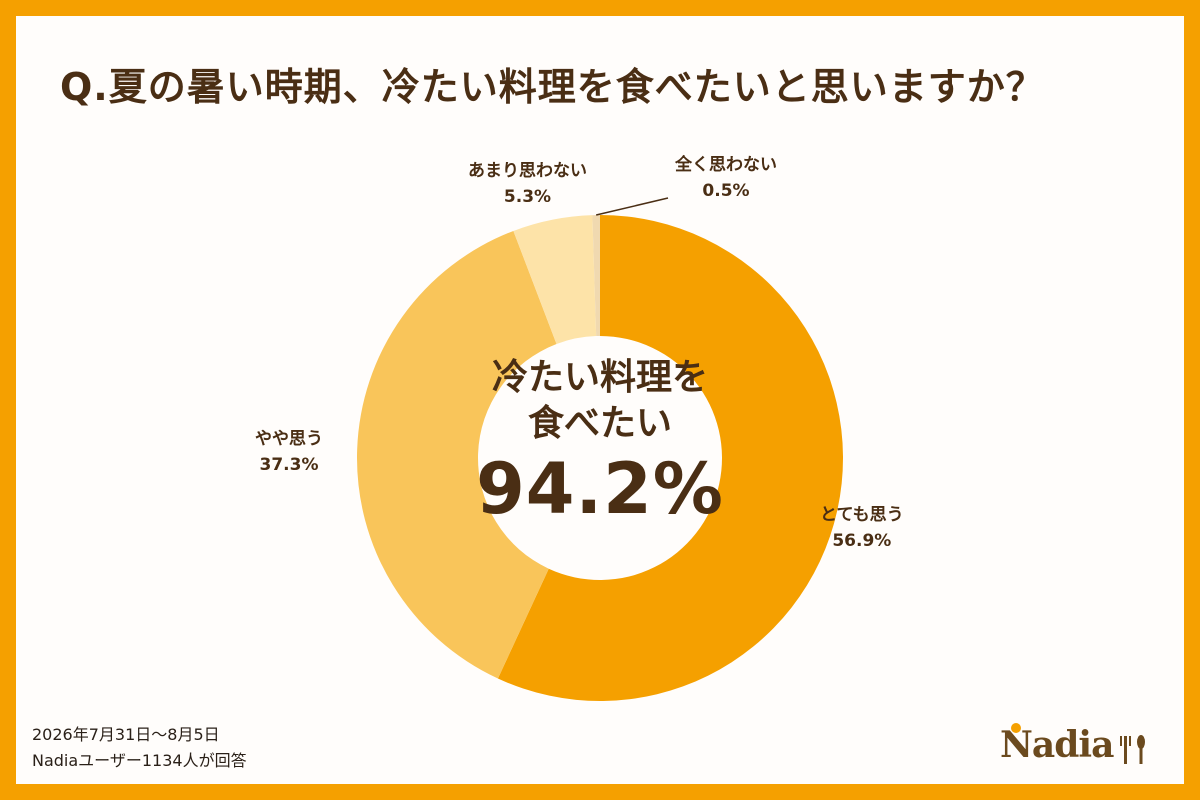  I want to click on slice-value: 0.5%, so click(726, 191).